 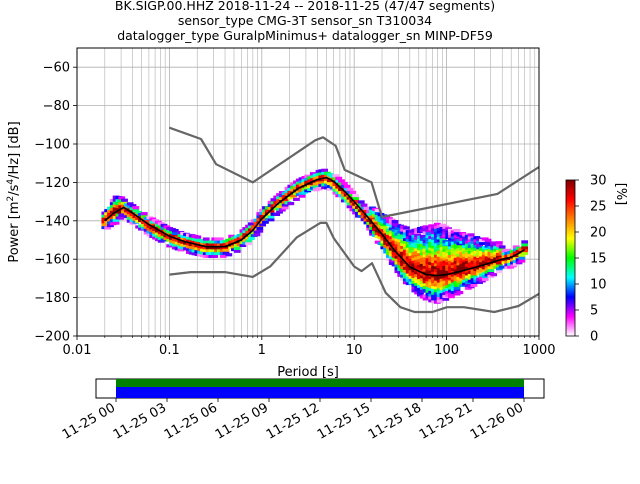 I want to click on y-tick-label: −140, so click(x=52, y=221).